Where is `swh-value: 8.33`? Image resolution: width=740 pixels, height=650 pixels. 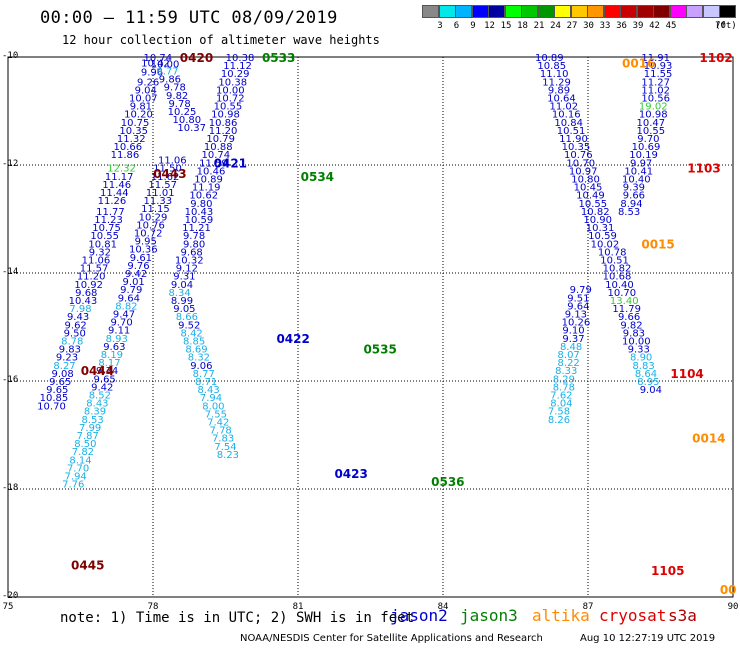
swh-value: 8.33 is located at coordinates (566, 371).